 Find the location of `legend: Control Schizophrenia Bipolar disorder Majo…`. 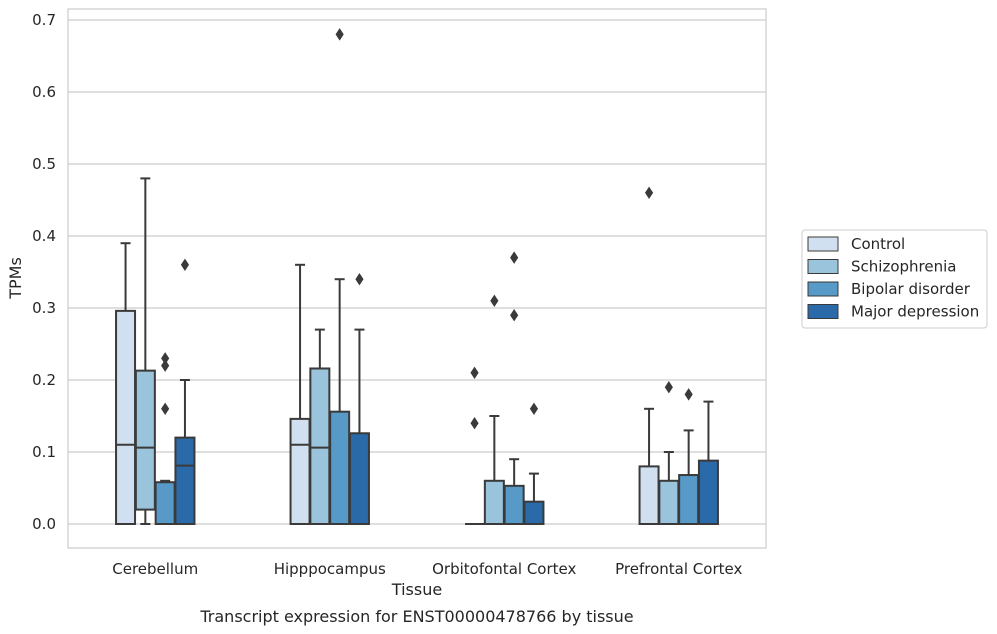

legend: Control Schizophrenia Bipolar disorder Majo… is located at coordinates (894, 279).